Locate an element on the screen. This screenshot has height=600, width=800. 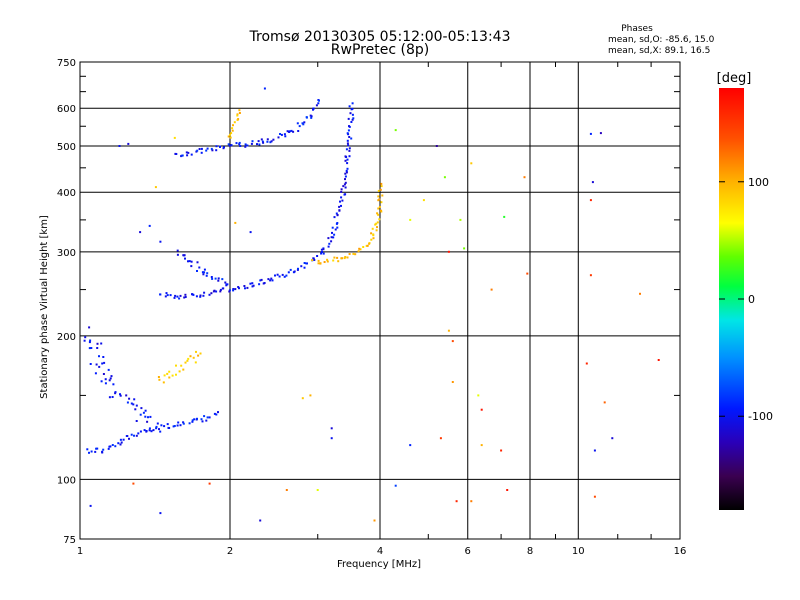
colorbar-tick-label: 100 is located at coordinates (758, 182).